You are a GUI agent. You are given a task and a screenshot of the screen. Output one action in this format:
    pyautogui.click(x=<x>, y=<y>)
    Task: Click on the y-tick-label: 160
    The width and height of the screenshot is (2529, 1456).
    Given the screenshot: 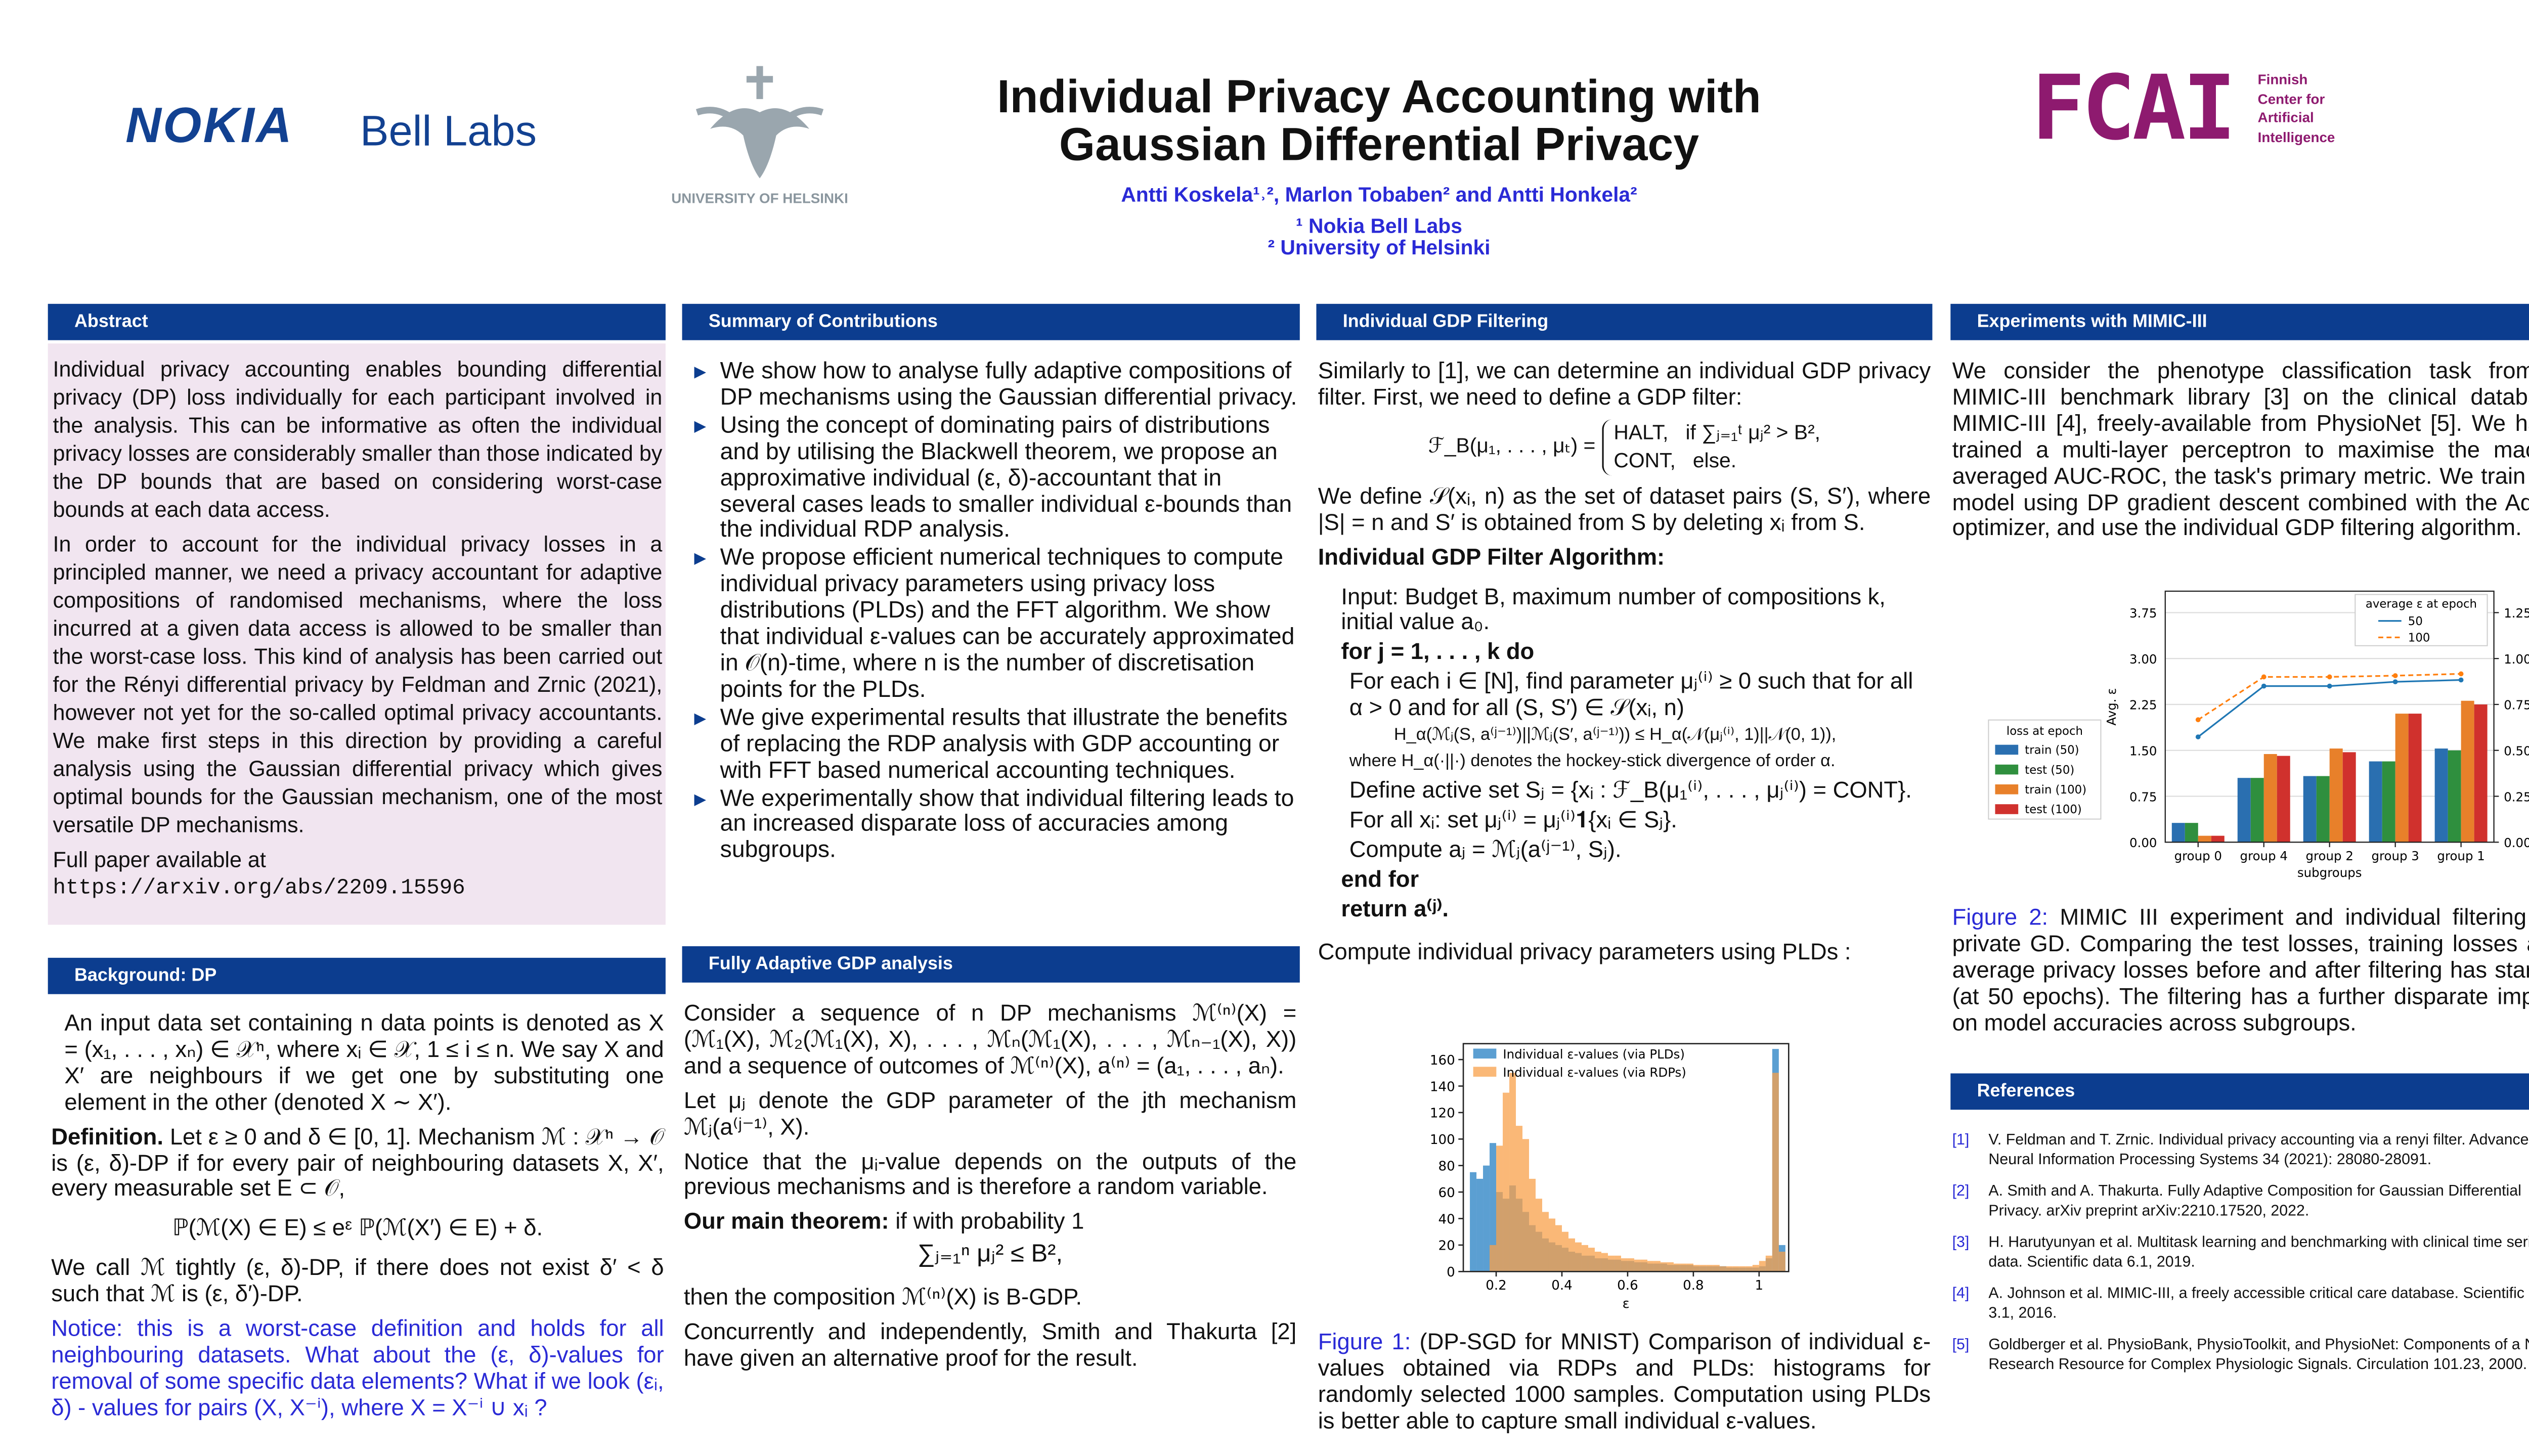 What is the action you would take?
    pyautogui.click(x=1442, y=1060)
    